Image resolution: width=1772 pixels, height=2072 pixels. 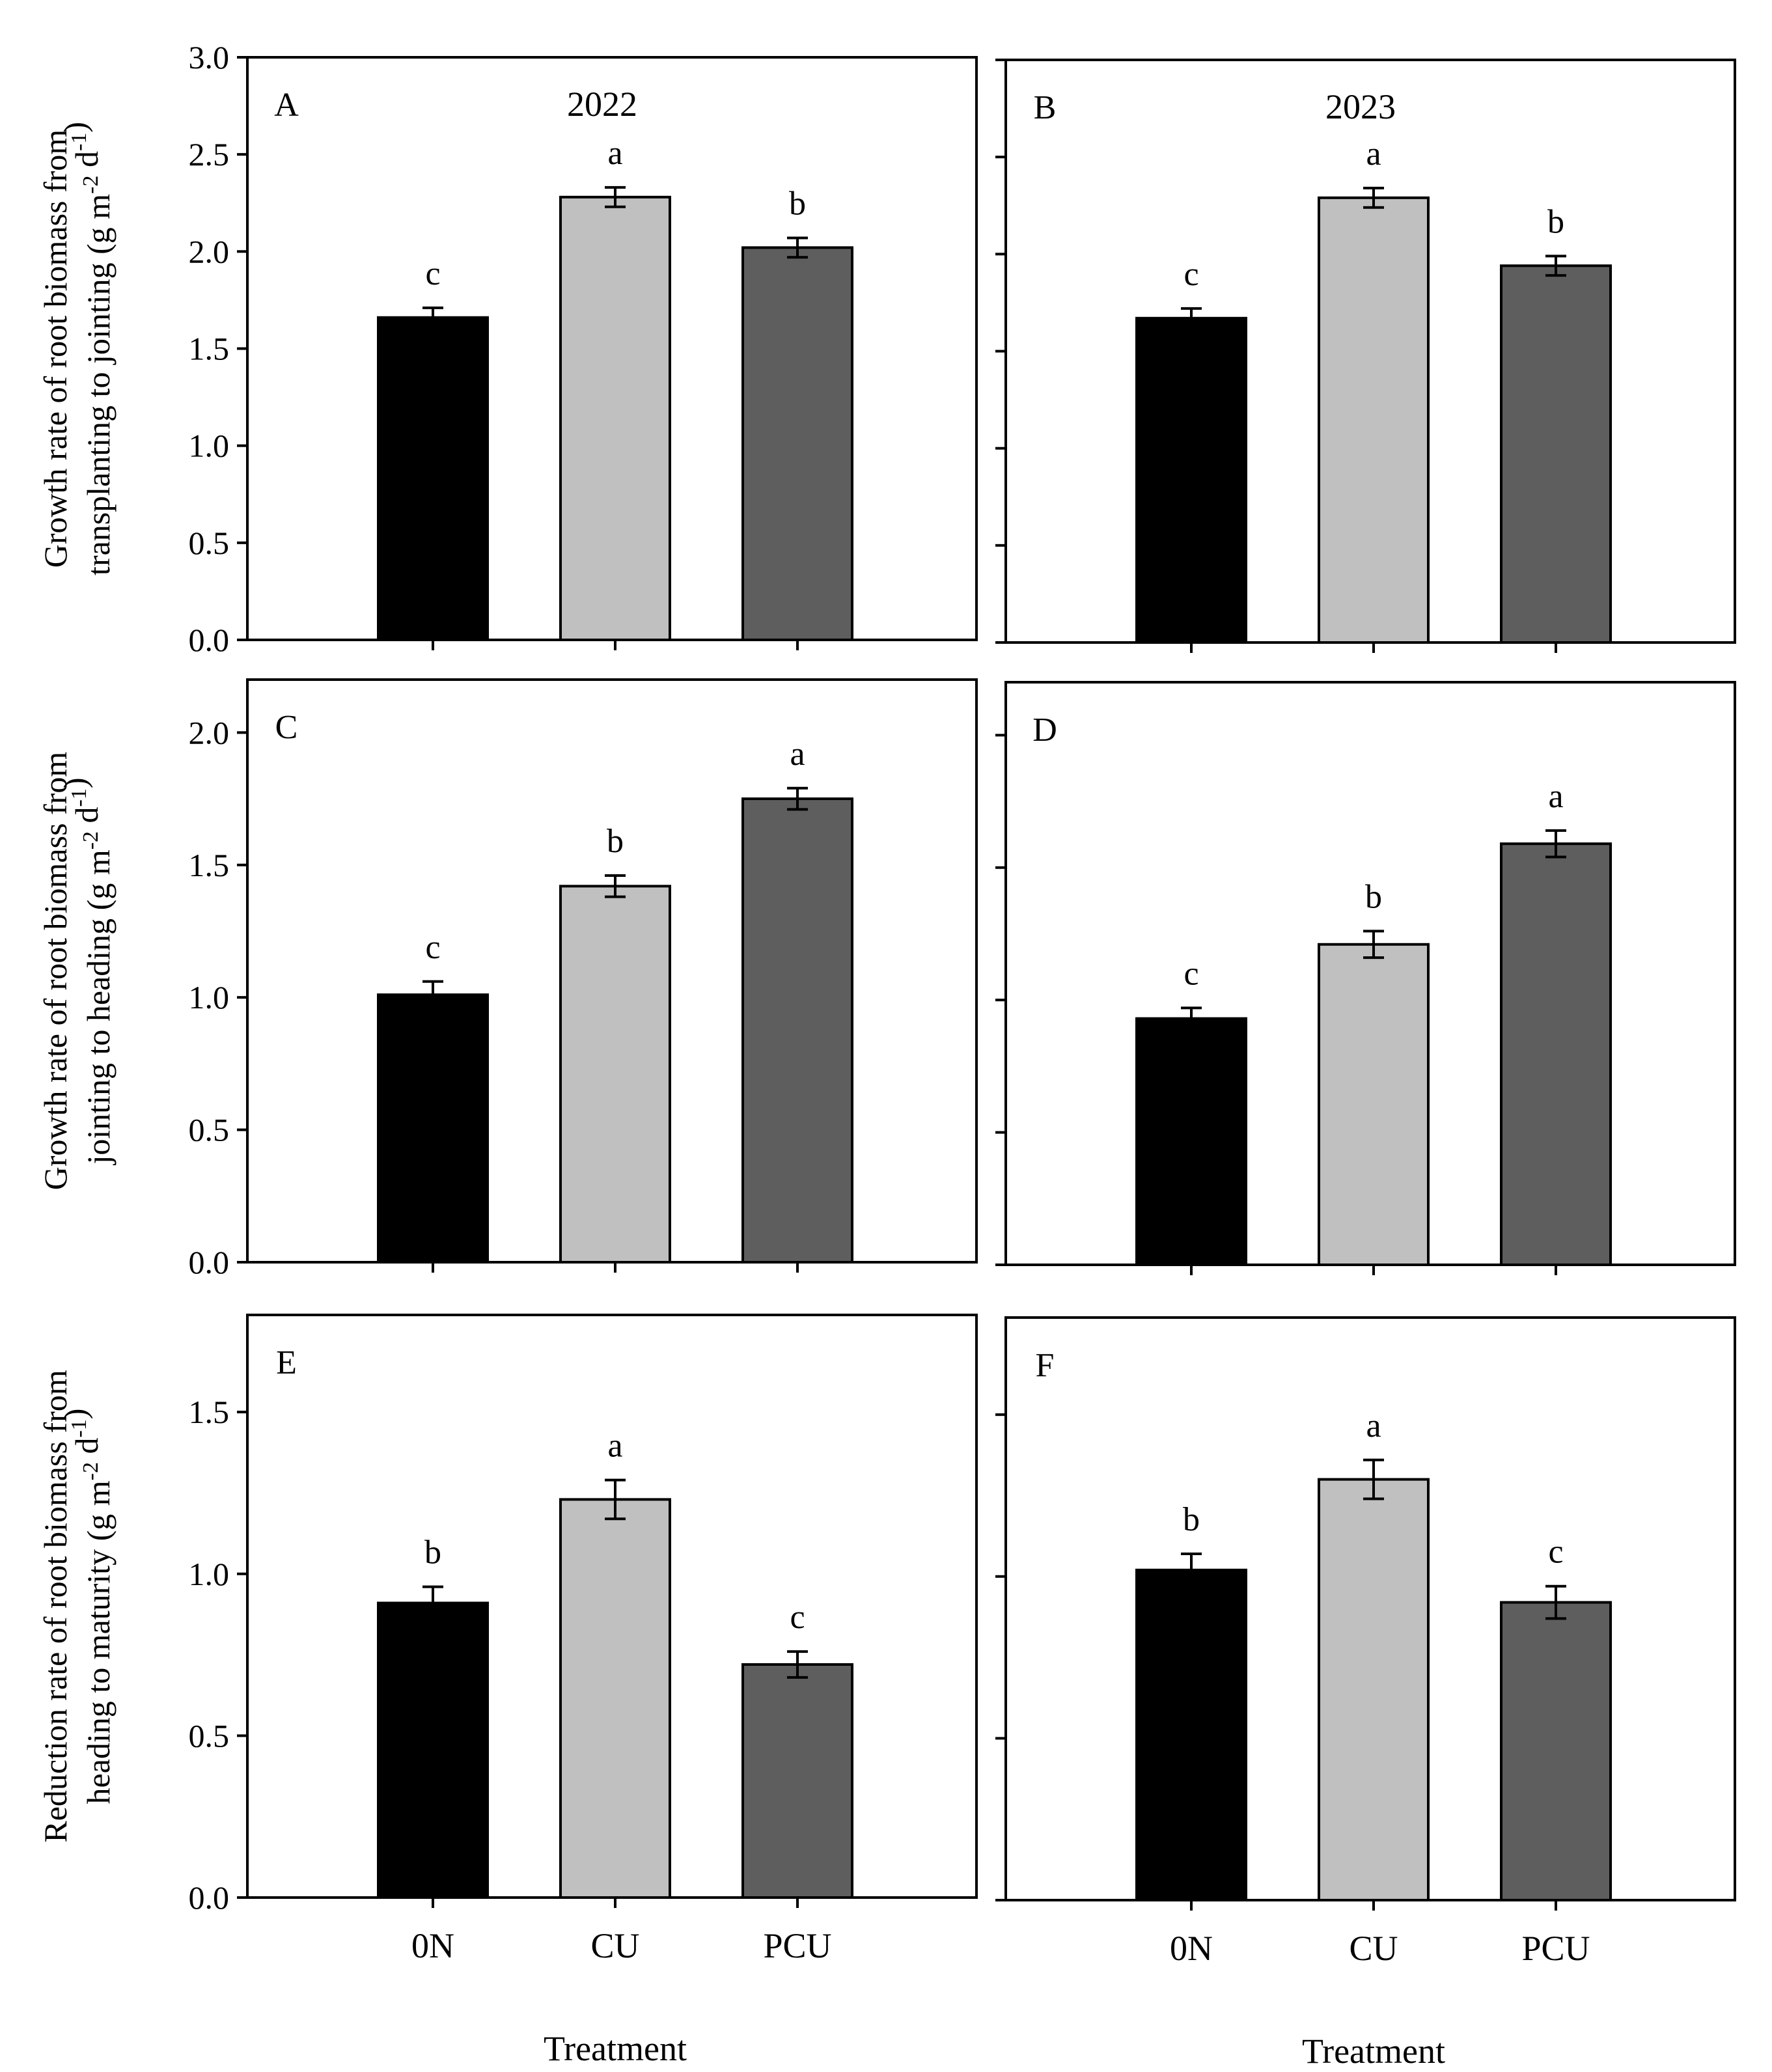 I want to click on panel-c-bar-pcu, so click(x=797, y=1030).